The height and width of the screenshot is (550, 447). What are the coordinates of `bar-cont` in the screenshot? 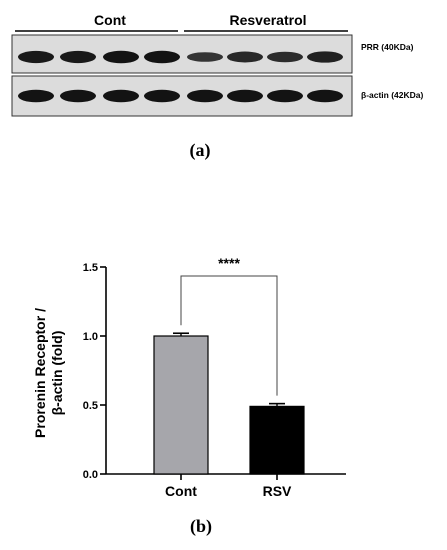 It's located at (181, 405).